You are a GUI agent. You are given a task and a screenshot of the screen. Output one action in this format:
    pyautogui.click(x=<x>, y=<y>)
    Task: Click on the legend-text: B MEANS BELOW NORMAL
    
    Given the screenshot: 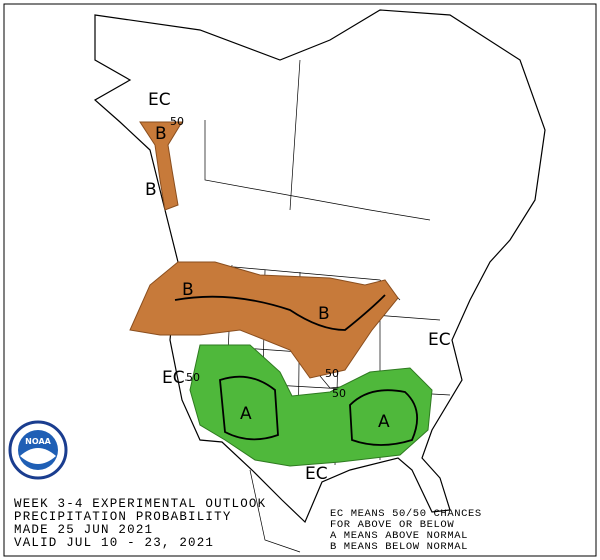 What is the action you would take?
    pyautogui.click(x=399, y=547)
    